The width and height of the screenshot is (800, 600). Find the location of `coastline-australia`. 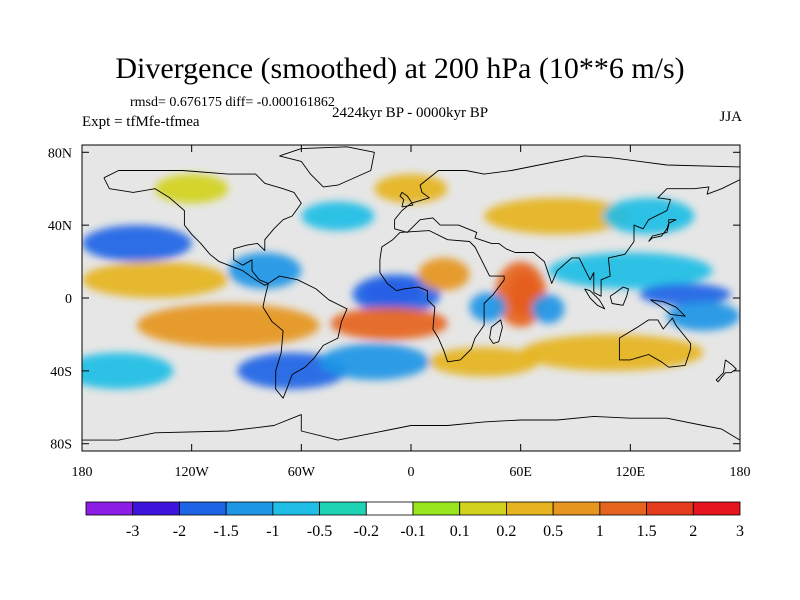

coastline-australia is located at coordinates (655, 342).